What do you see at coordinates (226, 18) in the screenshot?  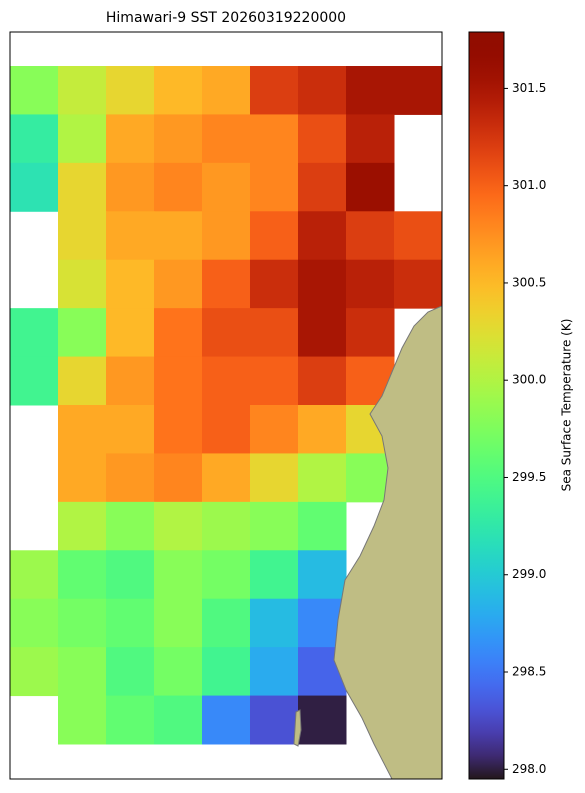 I see `chart-title: Himawari-9 SST 20260319220000` at bounding box center [226, 18].